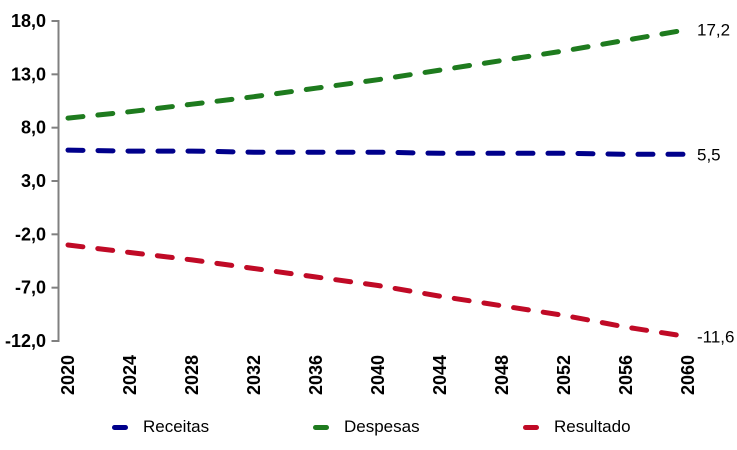 This screenshot has height=450, width=737. What do you see at coordinates (130, 375) in the screenshot?
I see `x-axis-tick-label: 2024` at bounding box center [130, 375].